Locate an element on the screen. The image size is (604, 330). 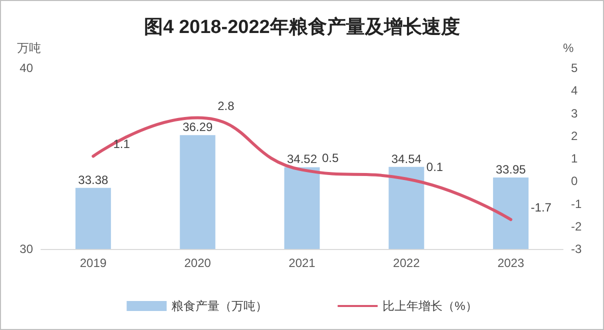
legend-label: 比上年增长（%） is located at coordinates (430, 306).